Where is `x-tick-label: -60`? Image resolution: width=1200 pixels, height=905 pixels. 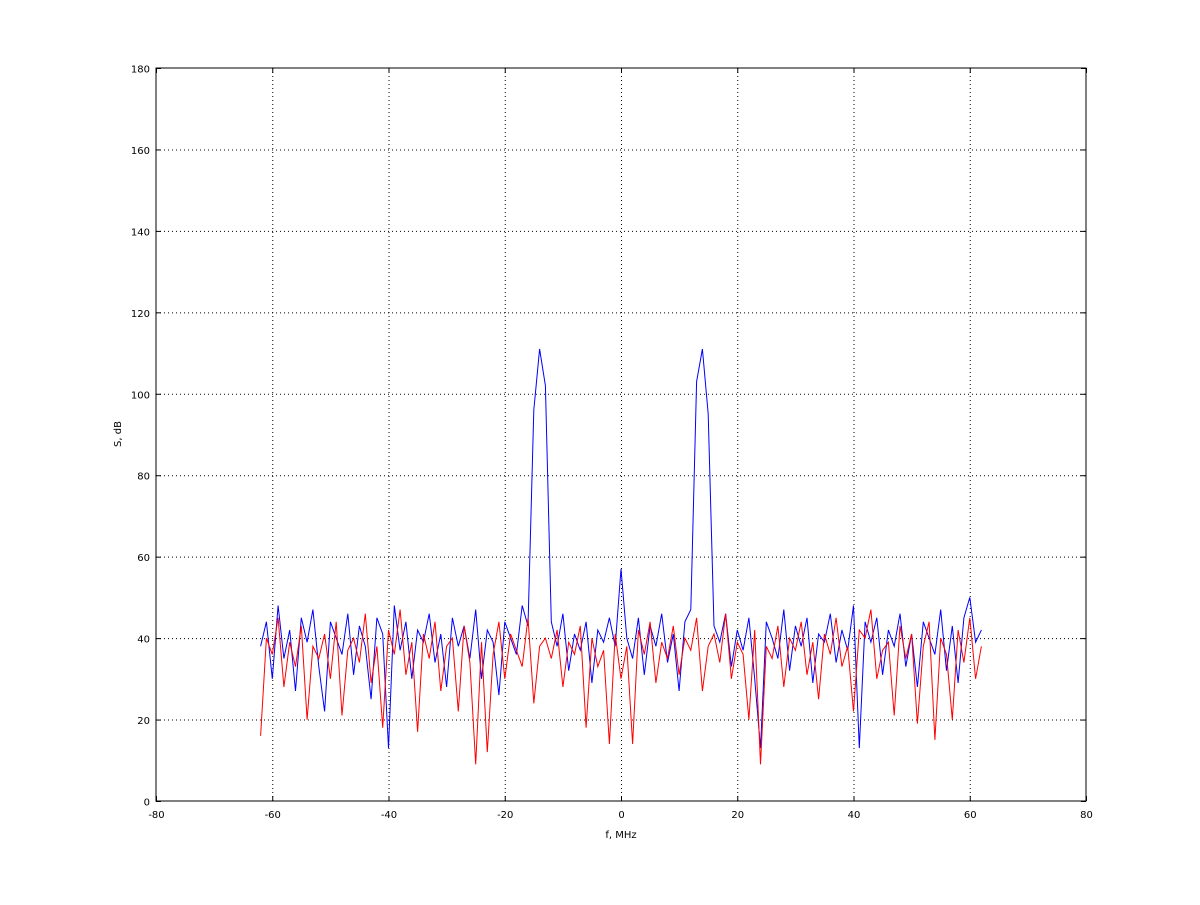 x-tick-label: -60 is located at coordinates (273, 815).